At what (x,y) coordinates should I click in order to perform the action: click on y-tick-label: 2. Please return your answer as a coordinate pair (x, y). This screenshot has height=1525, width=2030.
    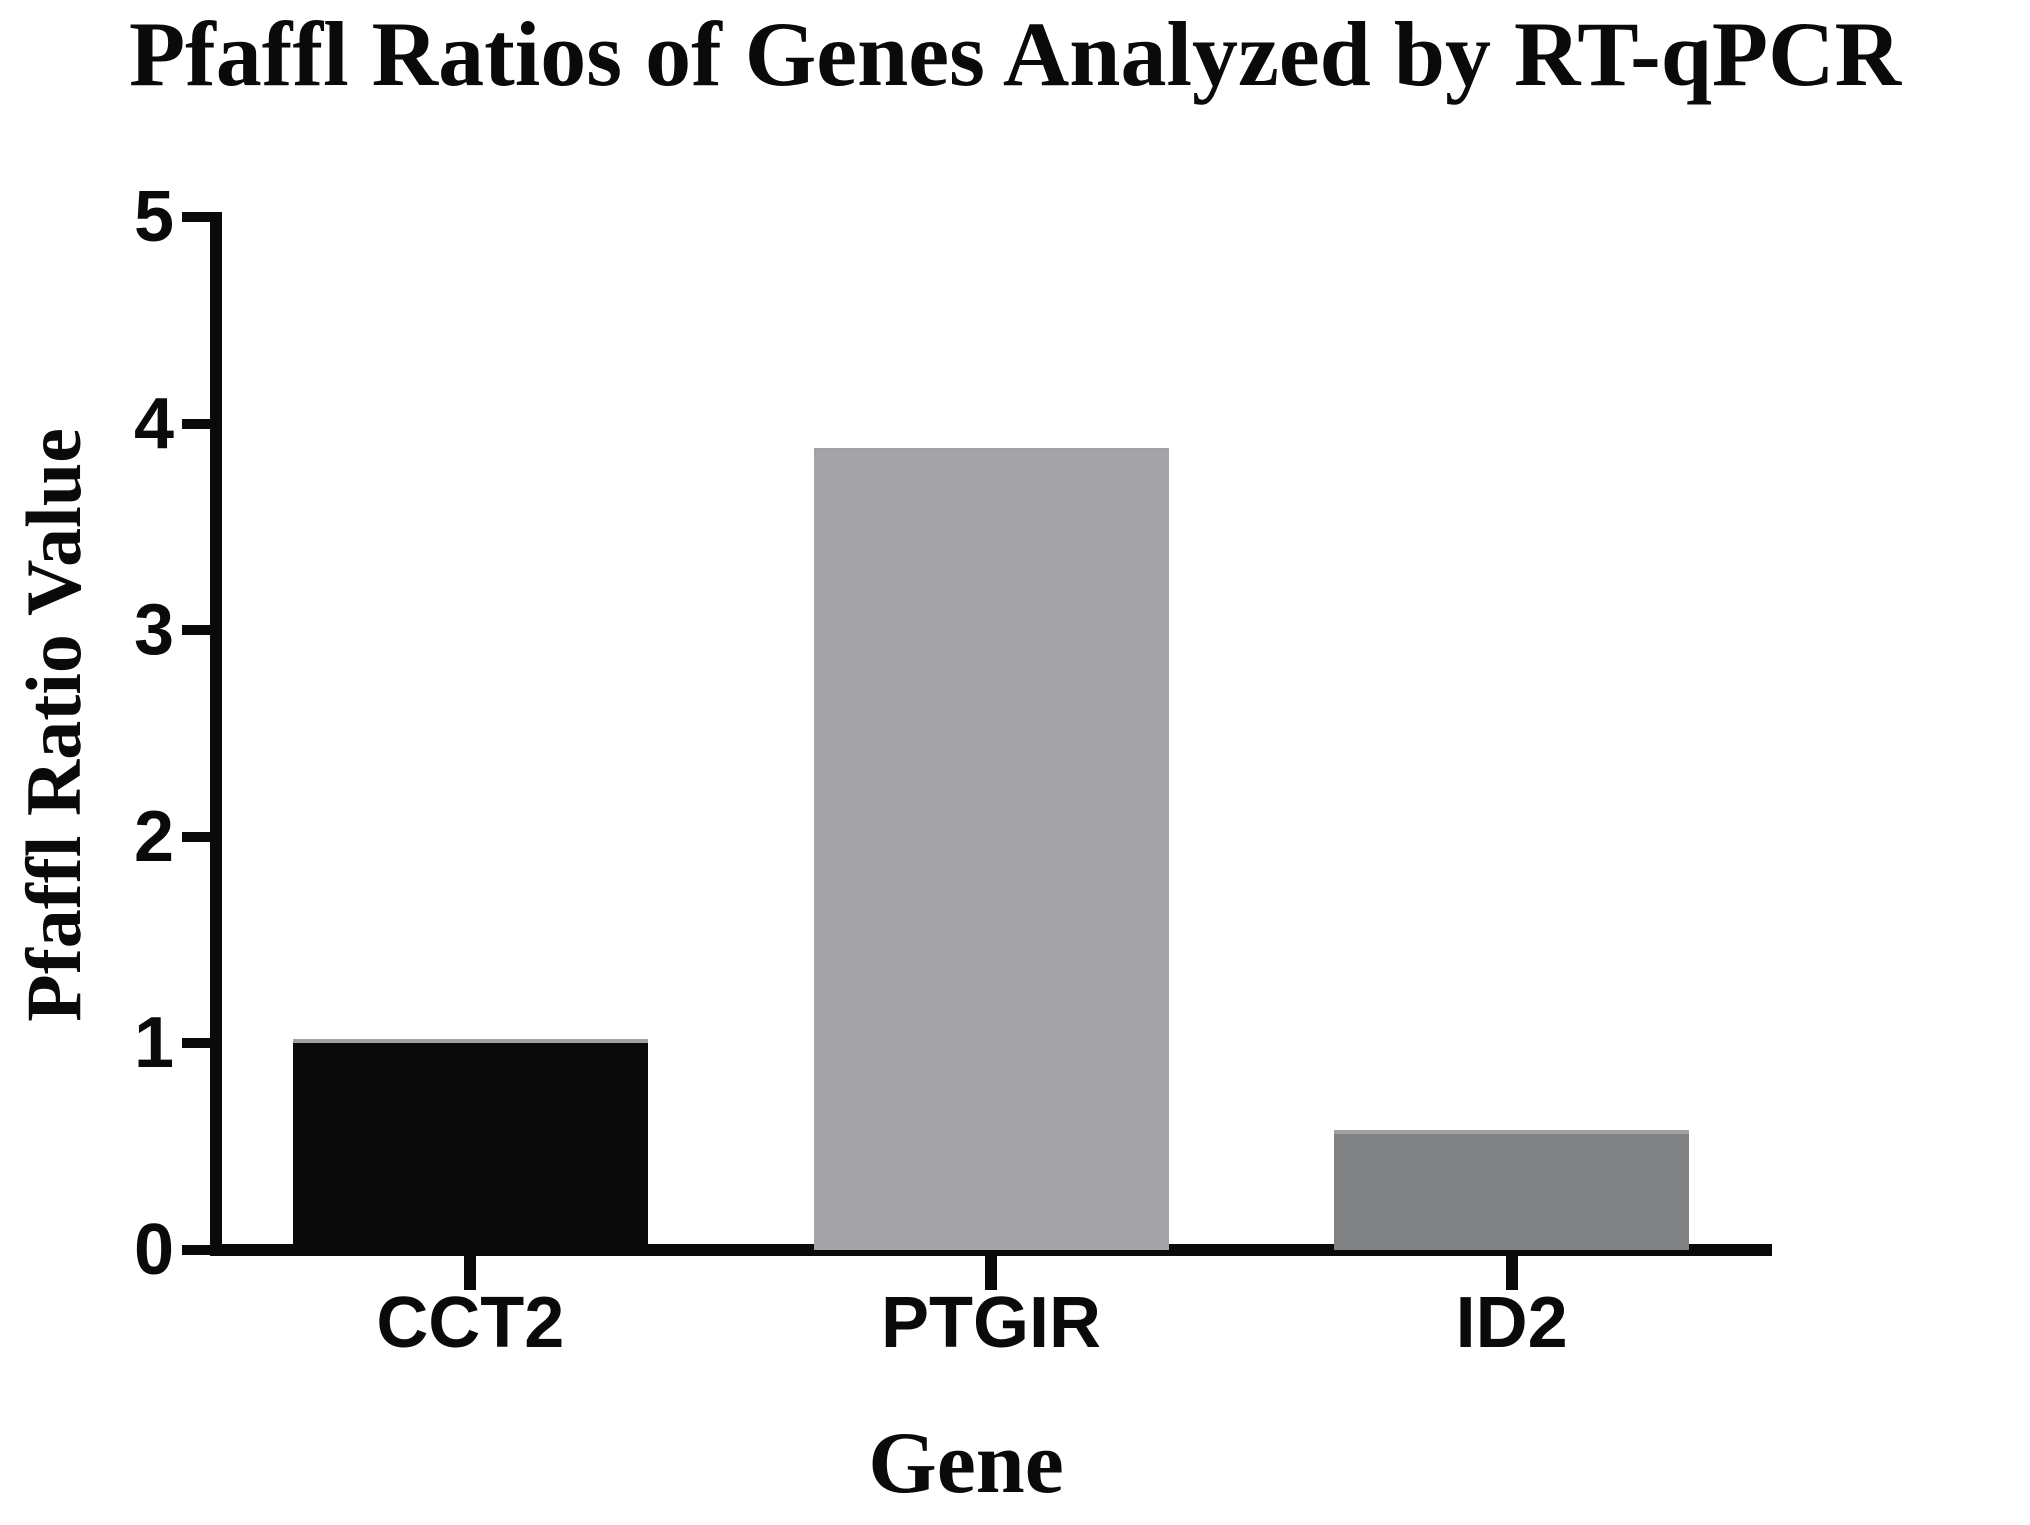
    Looking at the image, I should click on (153, 836).